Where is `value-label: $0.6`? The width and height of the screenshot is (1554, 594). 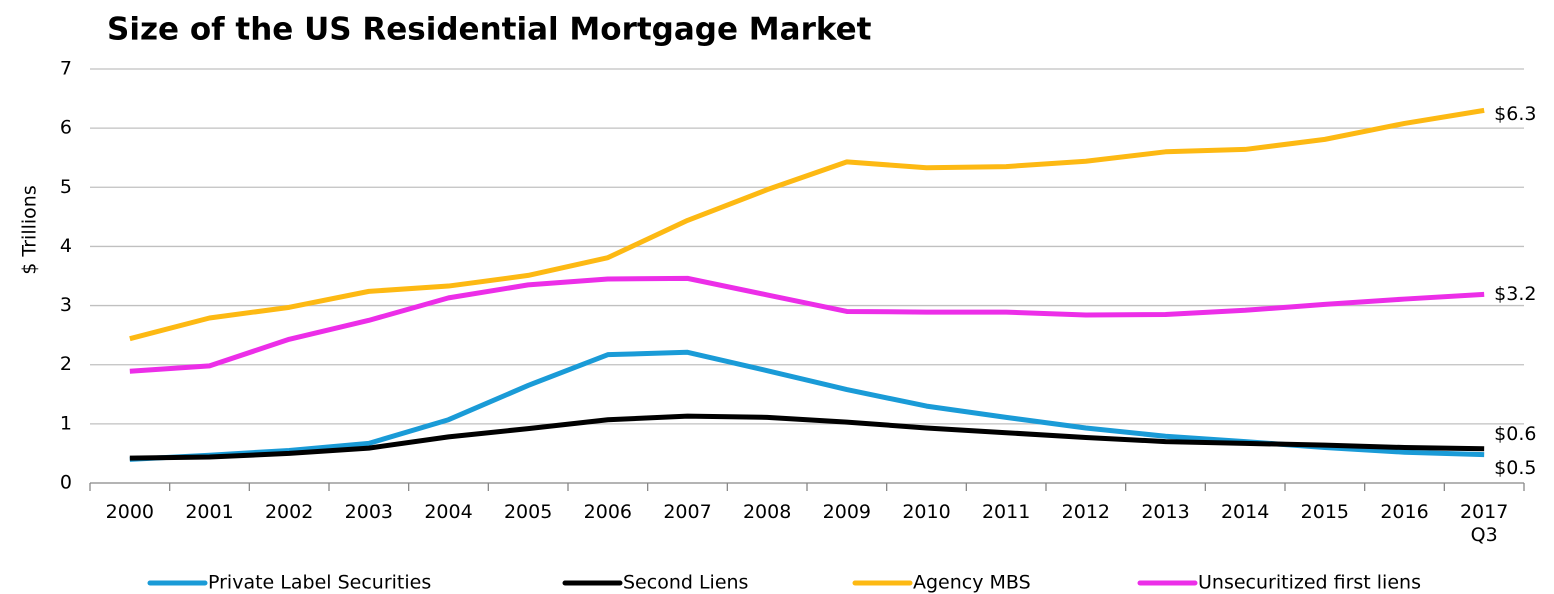
value-label: $0.6 is located at coordinates (1515, 434).